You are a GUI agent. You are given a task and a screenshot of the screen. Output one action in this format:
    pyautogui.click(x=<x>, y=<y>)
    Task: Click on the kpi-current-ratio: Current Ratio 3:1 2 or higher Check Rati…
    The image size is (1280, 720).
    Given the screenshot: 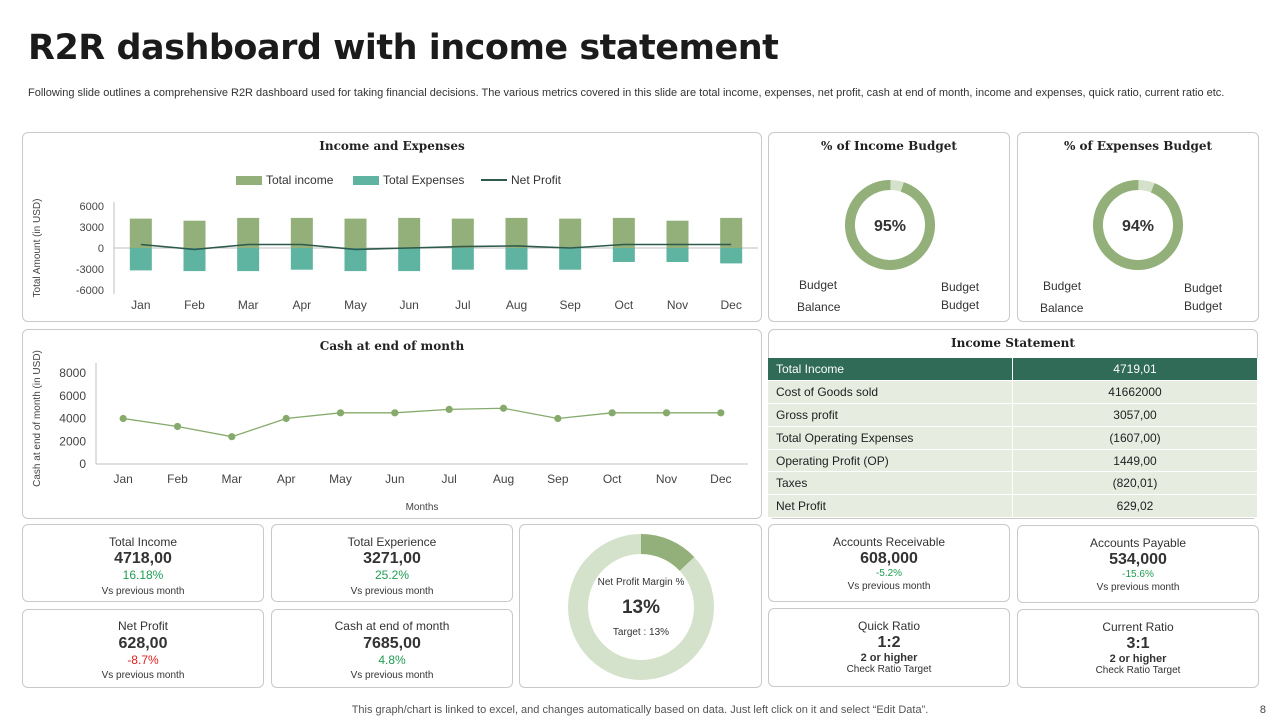 What is the action you would take?
    pyautogui.click(x=1138, y=648)
    